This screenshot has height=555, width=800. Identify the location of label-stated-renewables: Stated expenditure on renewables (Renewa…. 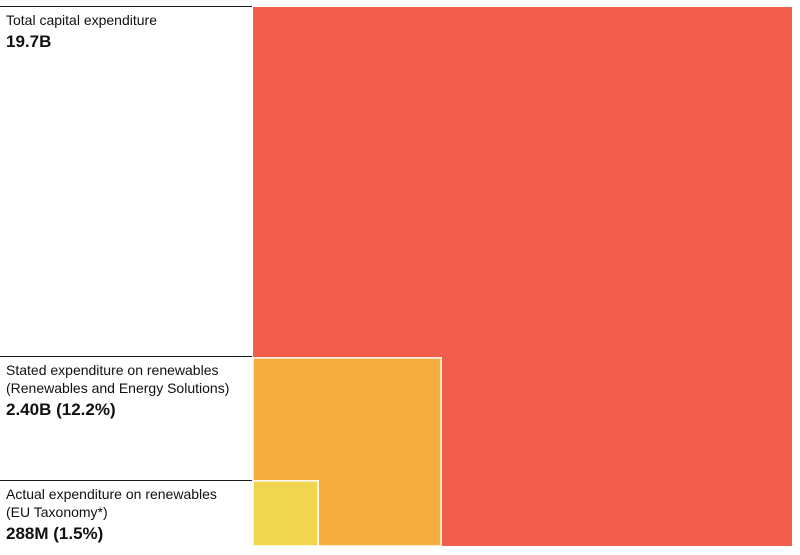
(118, 379).